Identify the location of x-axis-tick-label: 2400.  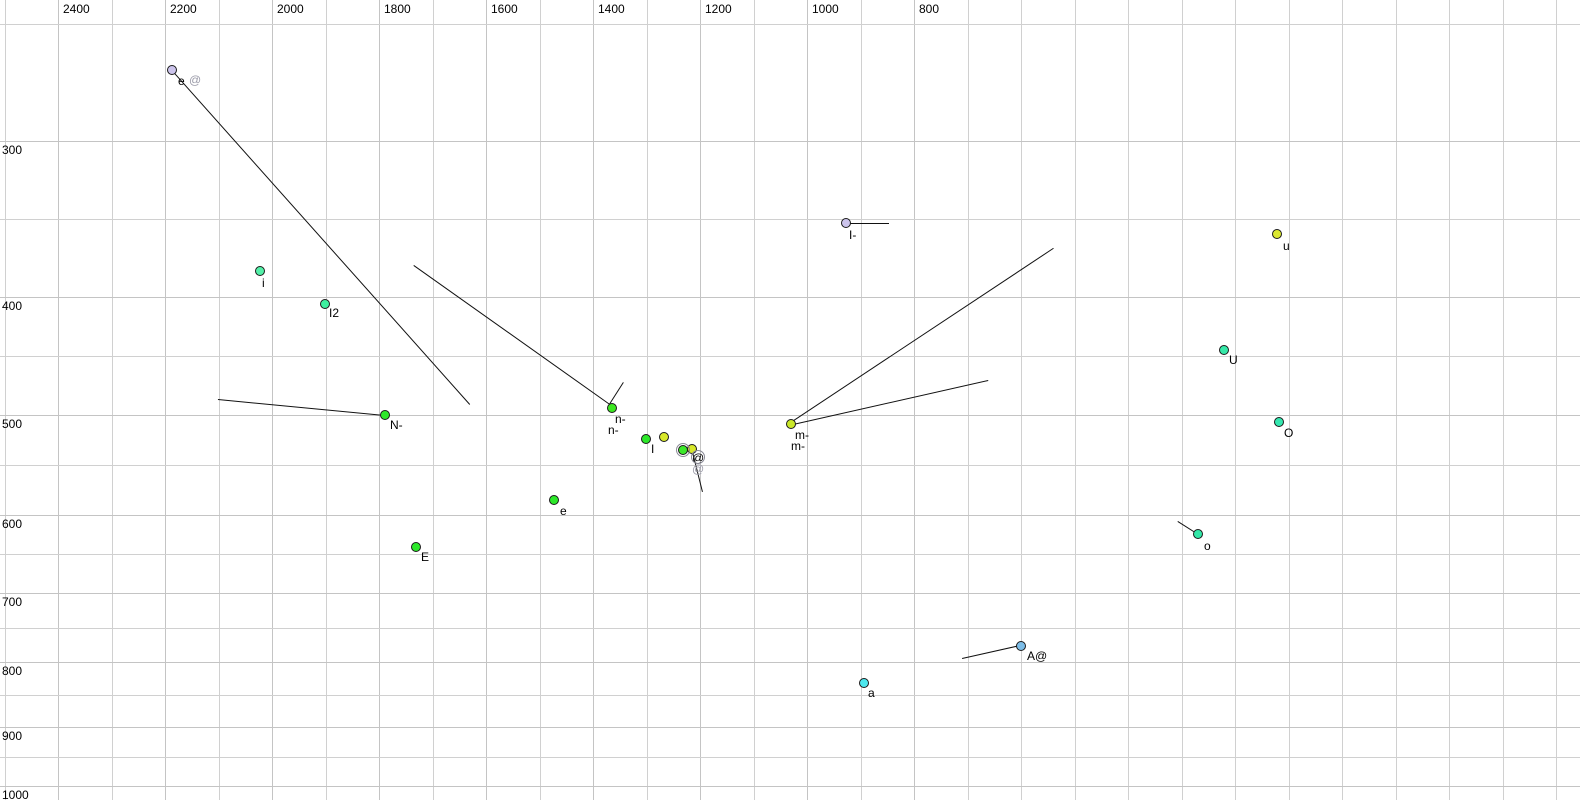
(76, 9).